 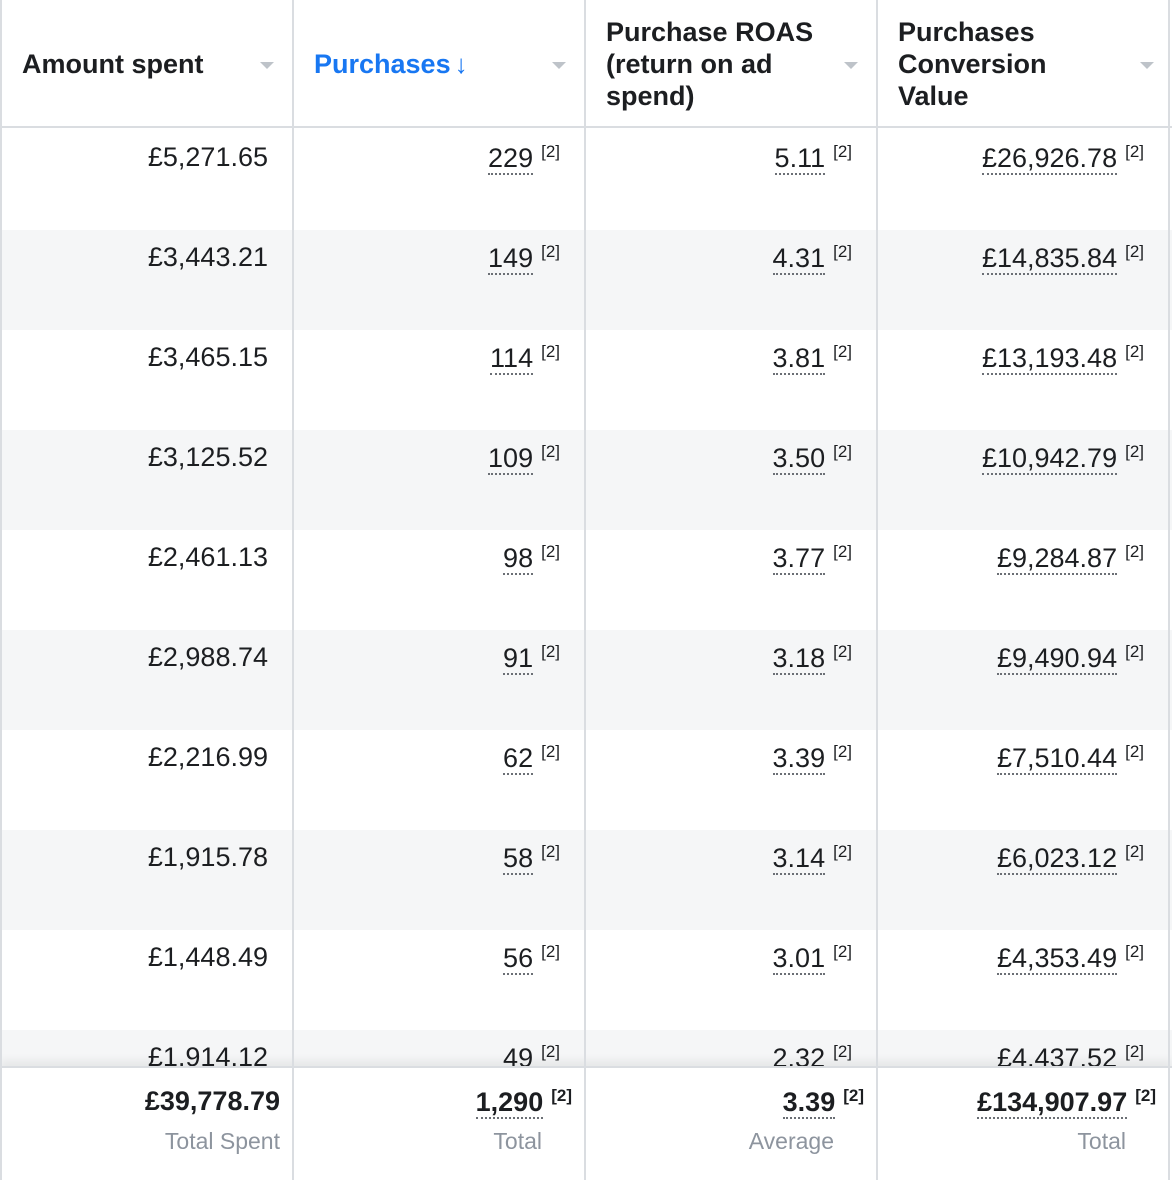 I want to click on conversion-value: £7,510.44, so click(x=1057, y=759).